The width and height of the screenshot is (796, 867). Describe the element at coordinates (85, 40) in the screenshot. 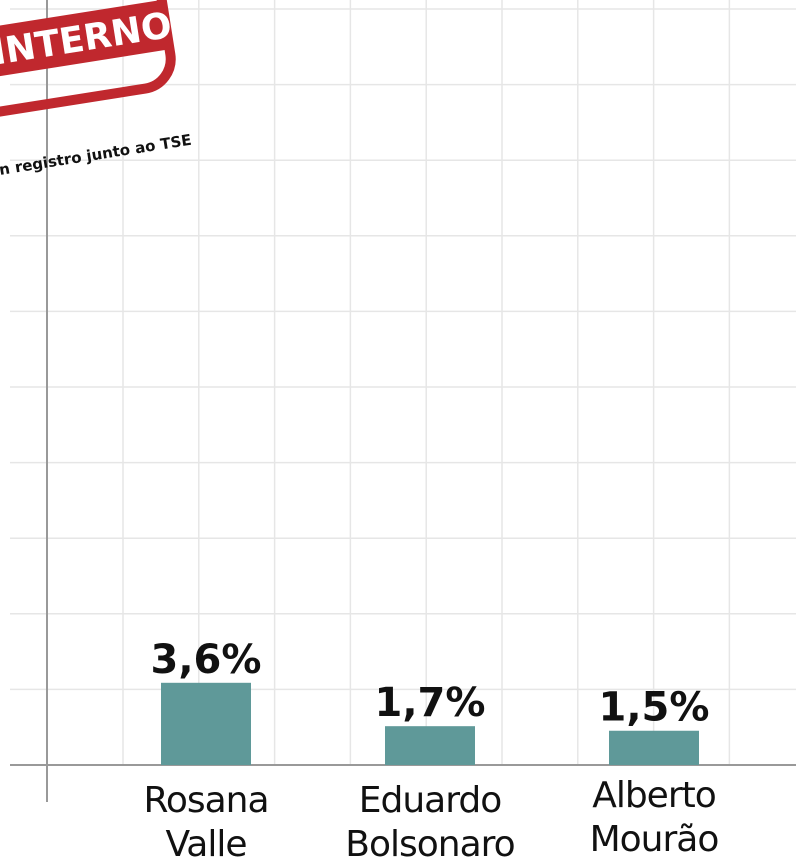

I see `stamp-band` at that location.